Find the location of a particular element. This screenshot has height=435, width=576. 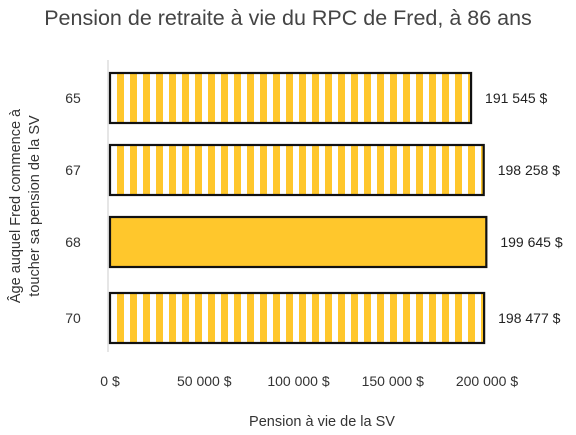

x-tick-label: 100 000 $ is located at coordinates (298, 381).